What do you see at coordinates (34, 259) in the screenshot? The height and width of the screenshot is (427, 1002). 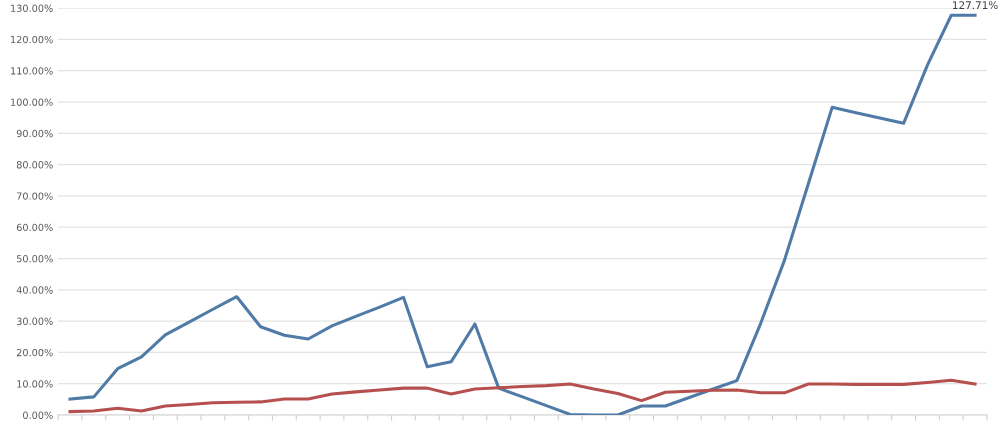 I see `y-tick-label: 50.00%` at bounding box center [34, 259].